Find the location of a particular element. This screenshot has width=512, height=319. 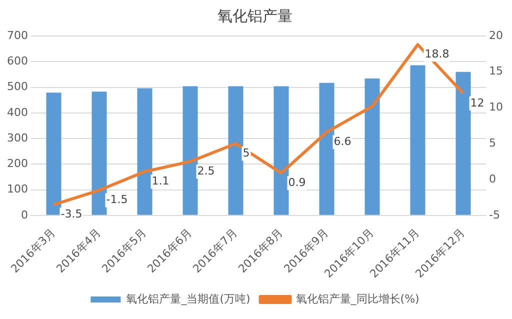

data-label: -3.5 is located at coordinates (71, 214).